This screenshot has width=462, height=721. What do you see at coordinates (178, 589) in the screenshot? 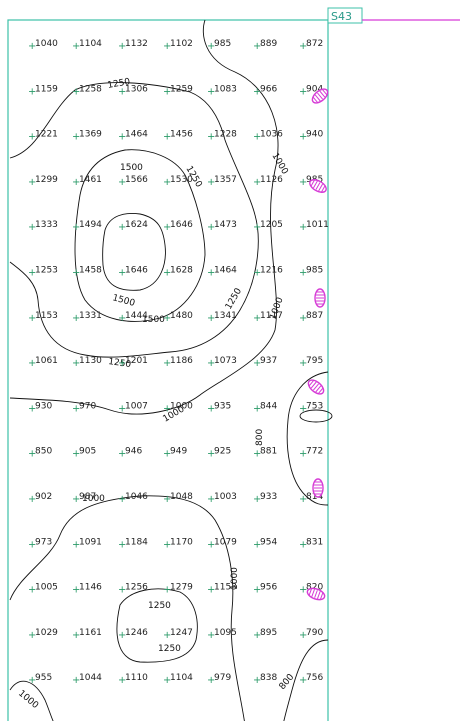
I see `spot-value: +1279` at bounding box center [178, 589].